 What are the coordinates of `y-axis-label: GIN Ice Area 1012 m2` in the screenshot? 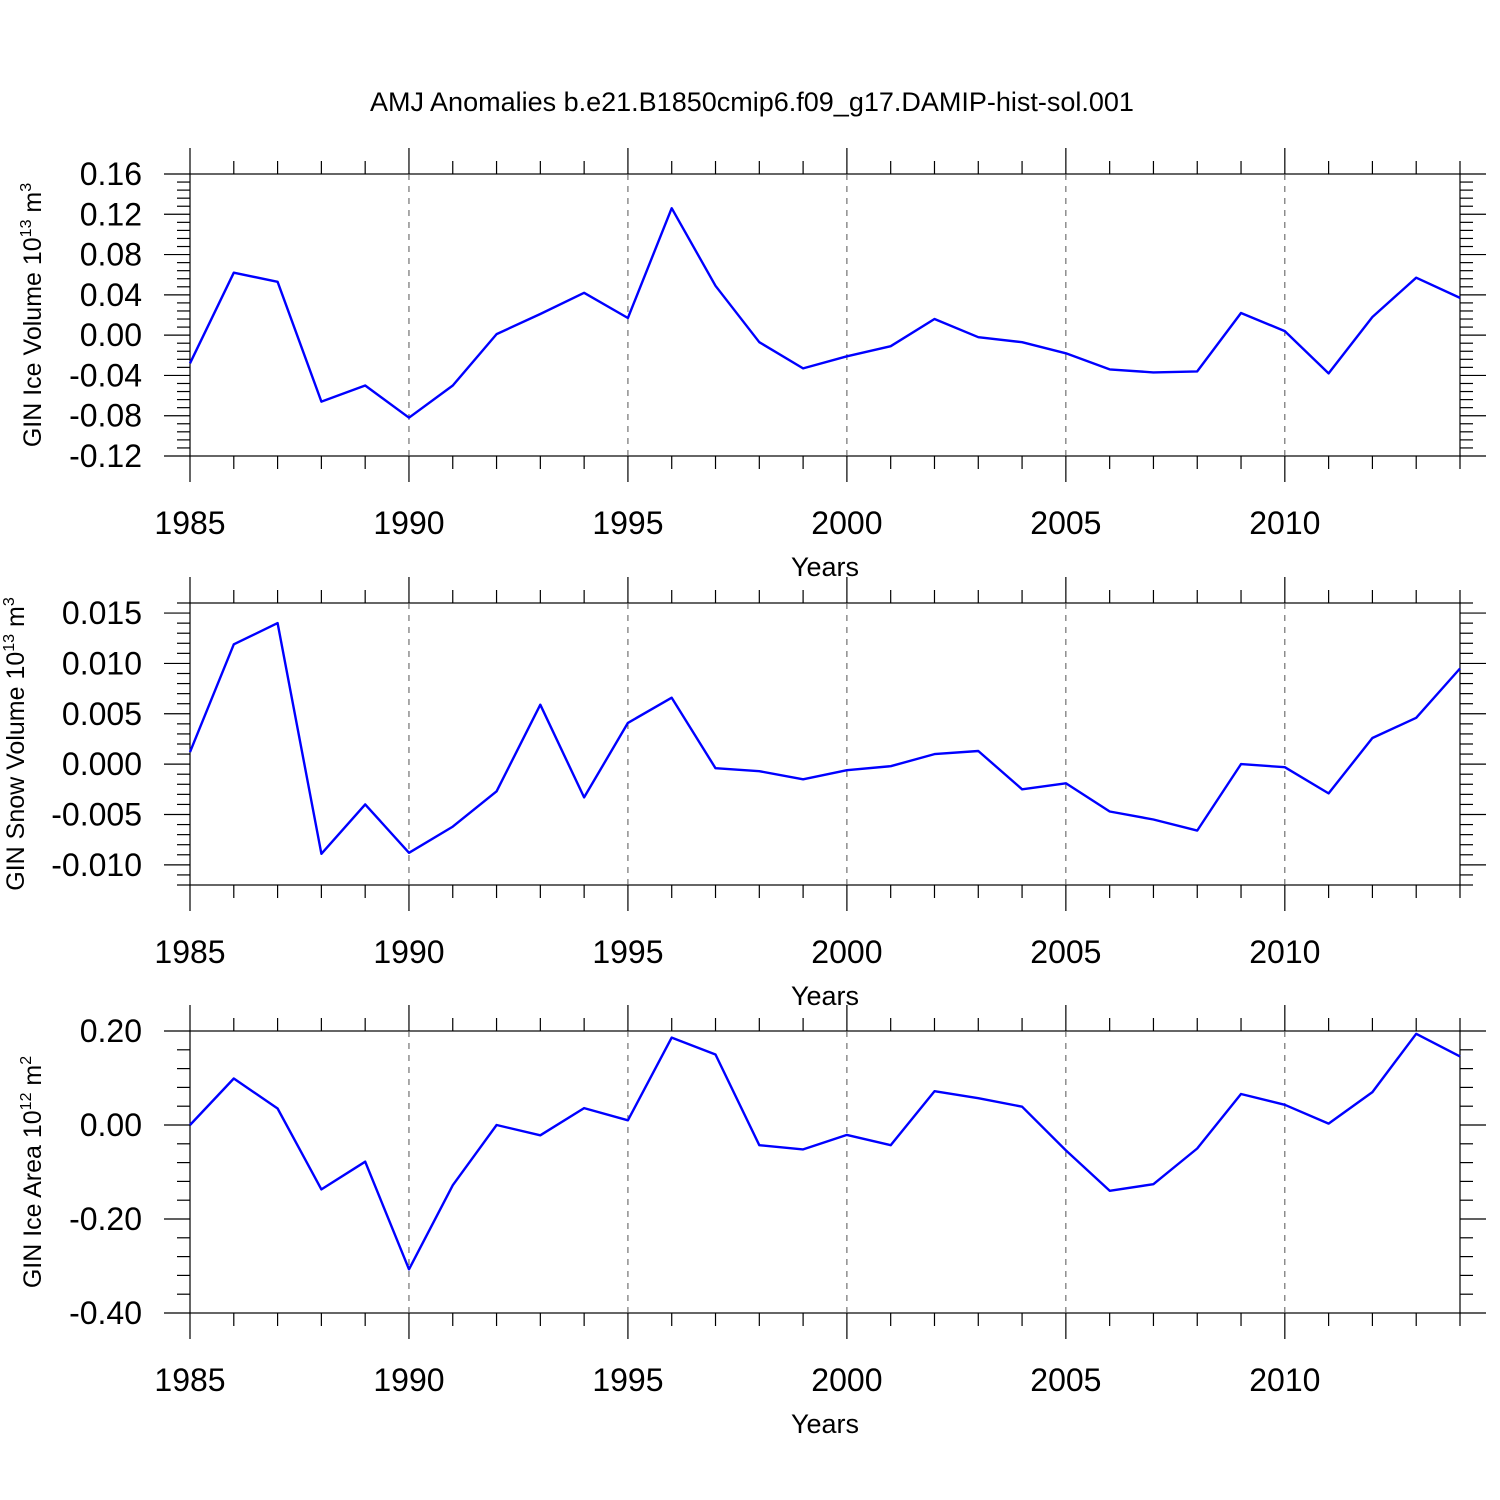 It's located at (32, 1172).